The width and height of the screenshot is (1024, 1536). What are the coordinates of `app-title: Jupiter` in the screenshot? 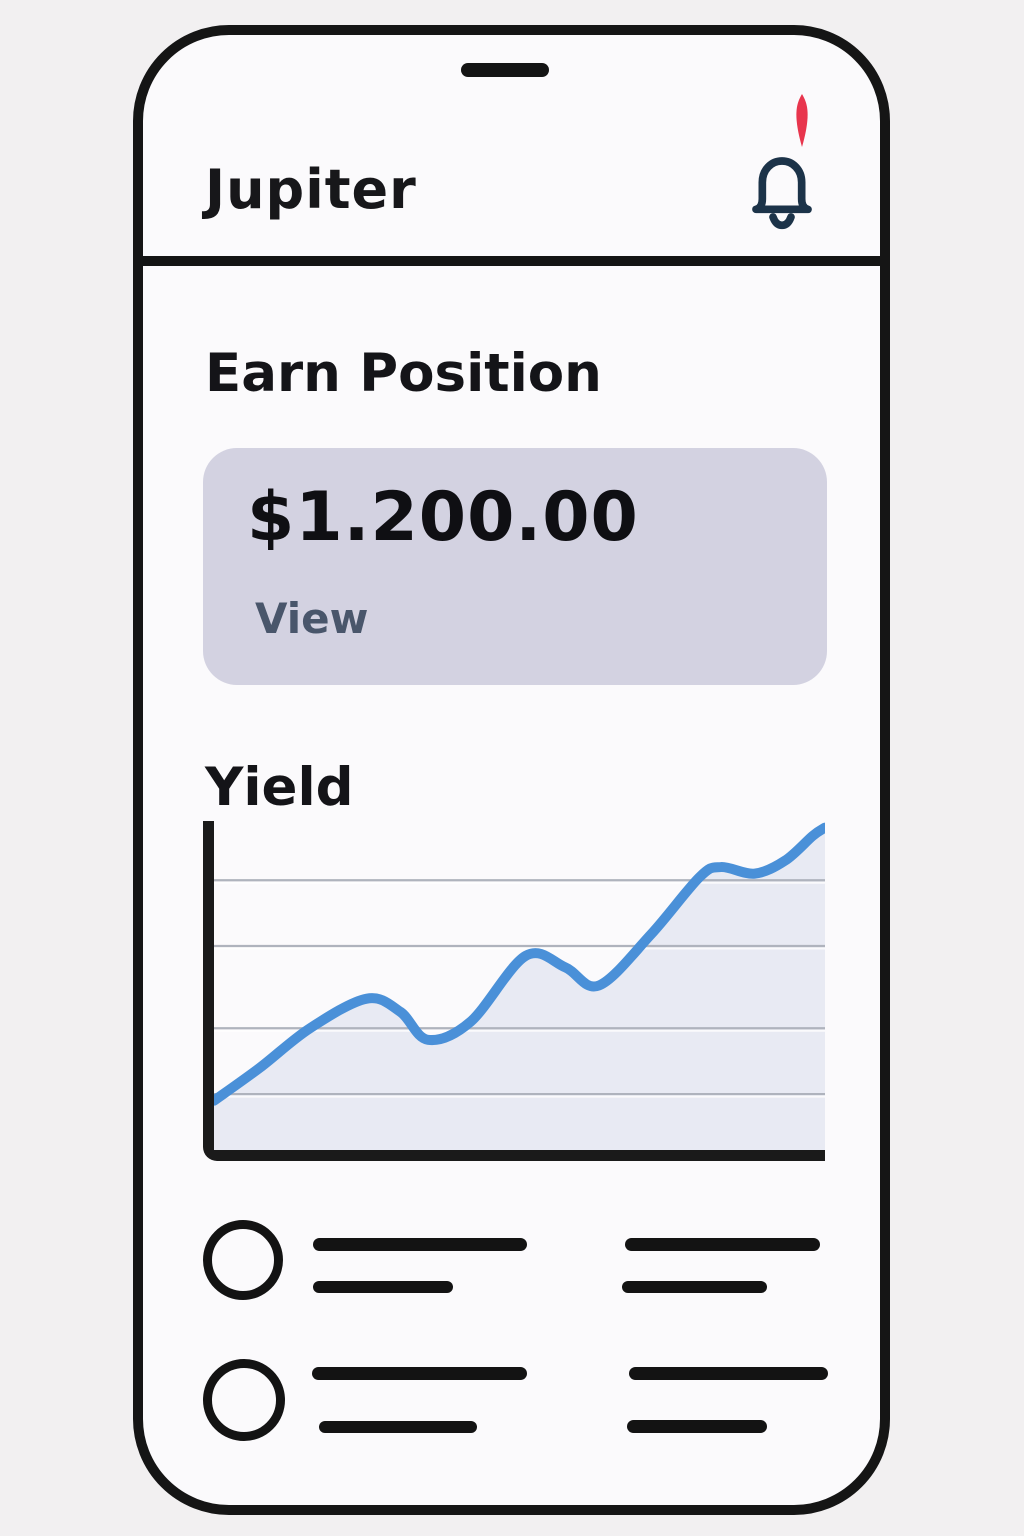 It's located at (311, 189).